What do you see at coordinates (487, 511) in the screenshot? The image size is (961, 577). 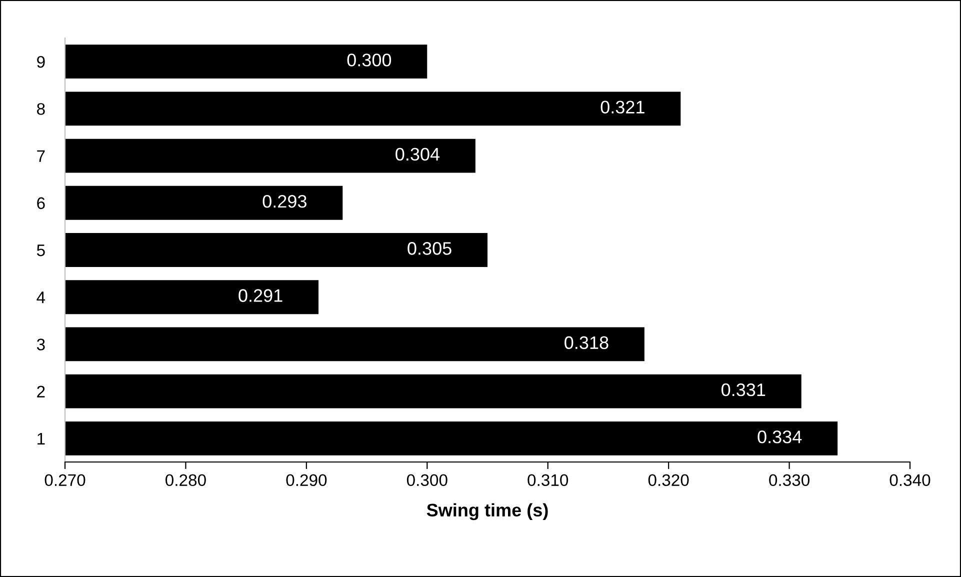 I see `x-axis-title: Swing time (s)` at bounding box center [487, 511].